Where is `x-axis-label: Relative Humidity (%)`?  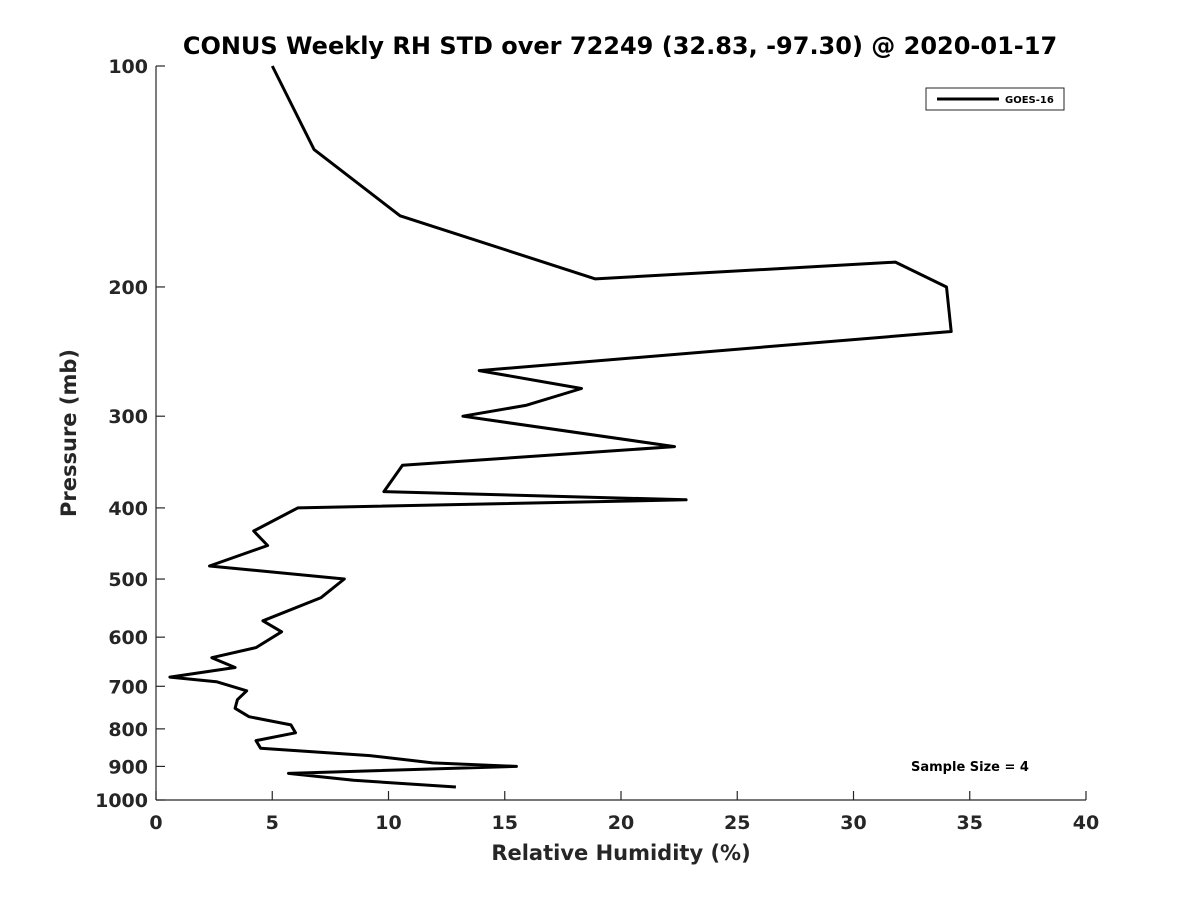
x-axis-label: Relative Humidity (%) is located at coordinates (620, 853).